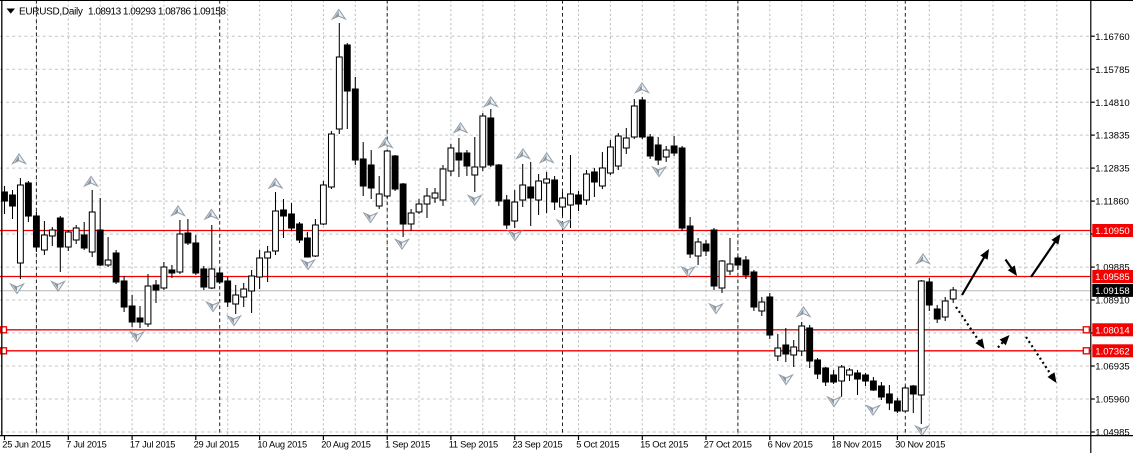  I want to click on svg-text: 27 Oct 2015, so click(728, 444).